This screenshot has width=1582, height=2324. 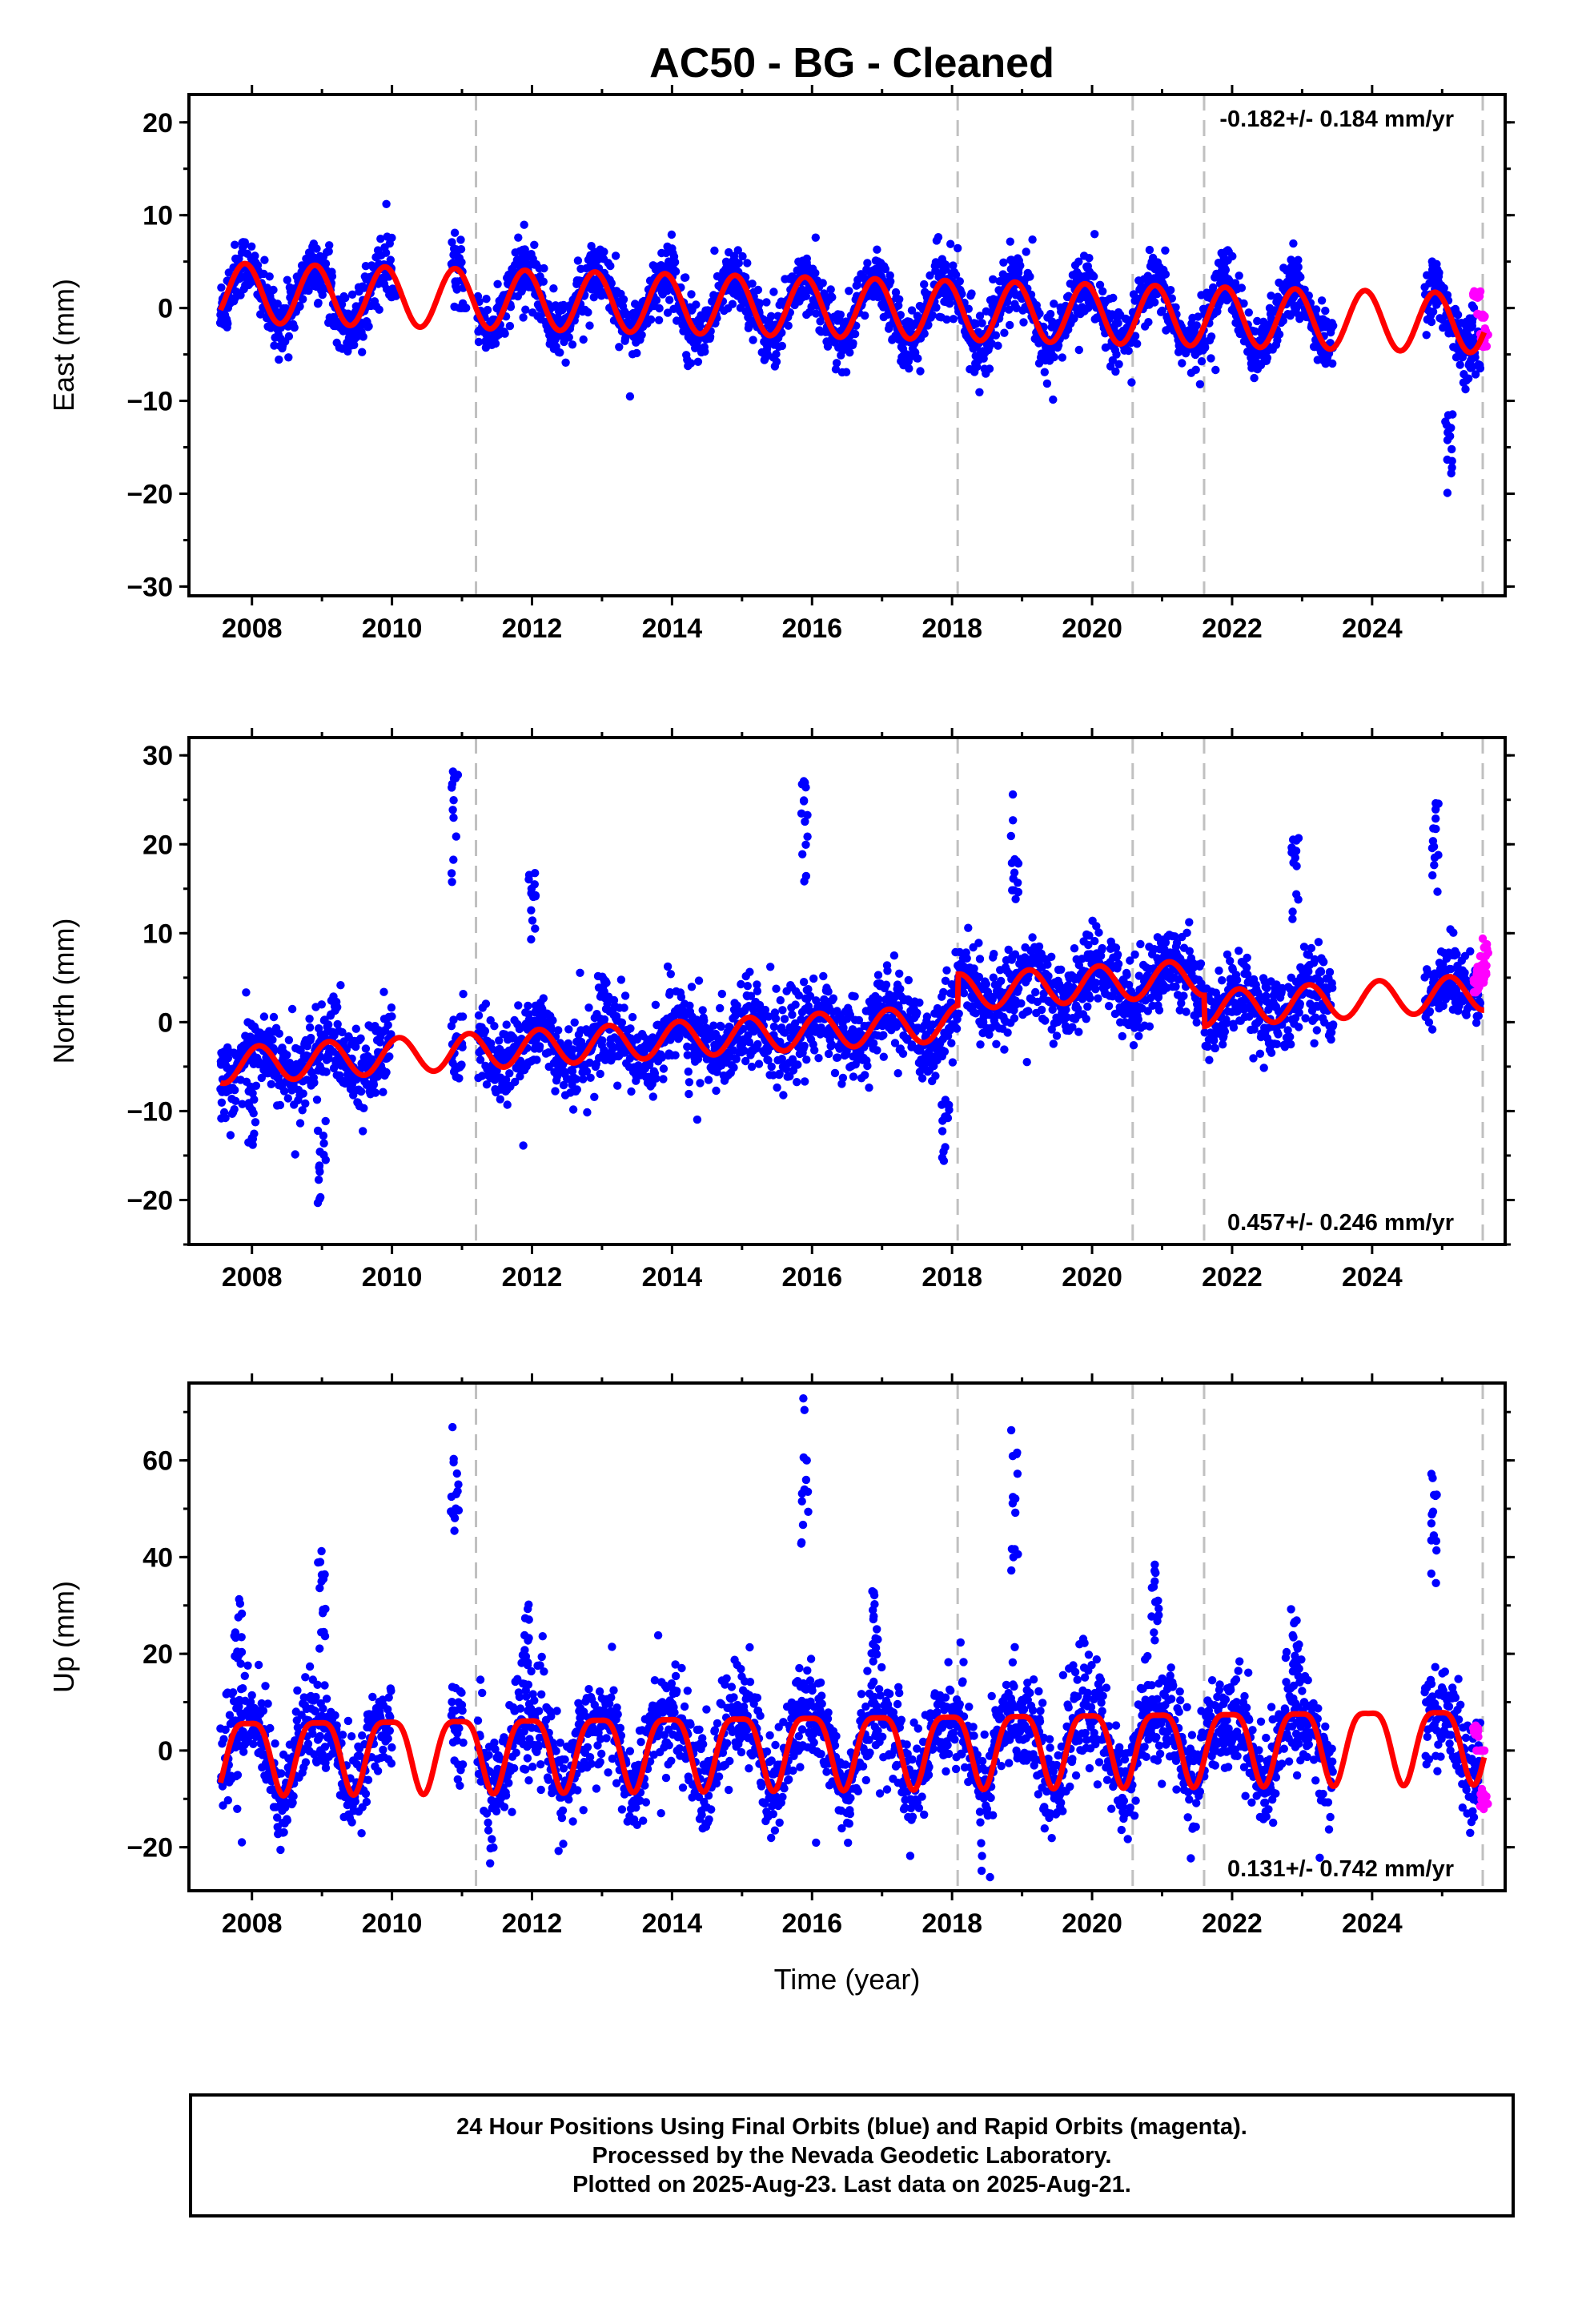 What do you see at coordinates (252, 628) in the screenshot?
I see `x-tick-label: 2008` at bounding box center [252, 628].